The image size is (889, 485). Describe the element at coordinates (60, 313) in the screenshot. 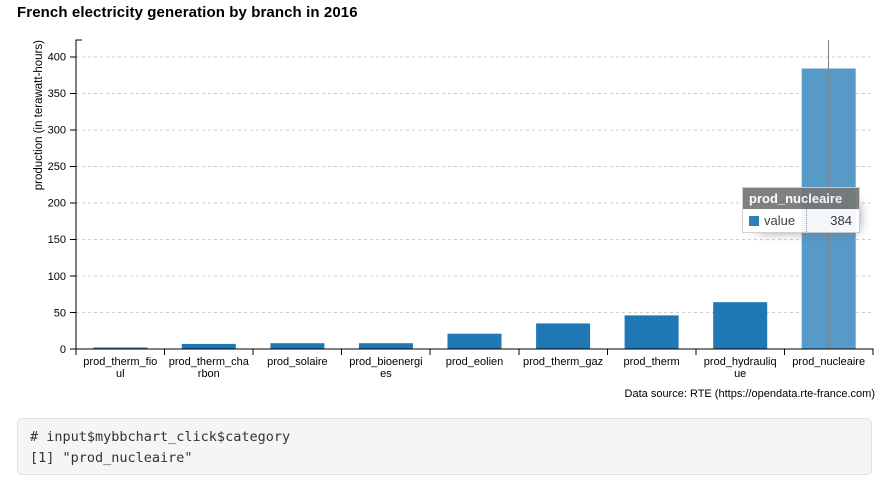

I see `y-tick-label: 50` at that location.